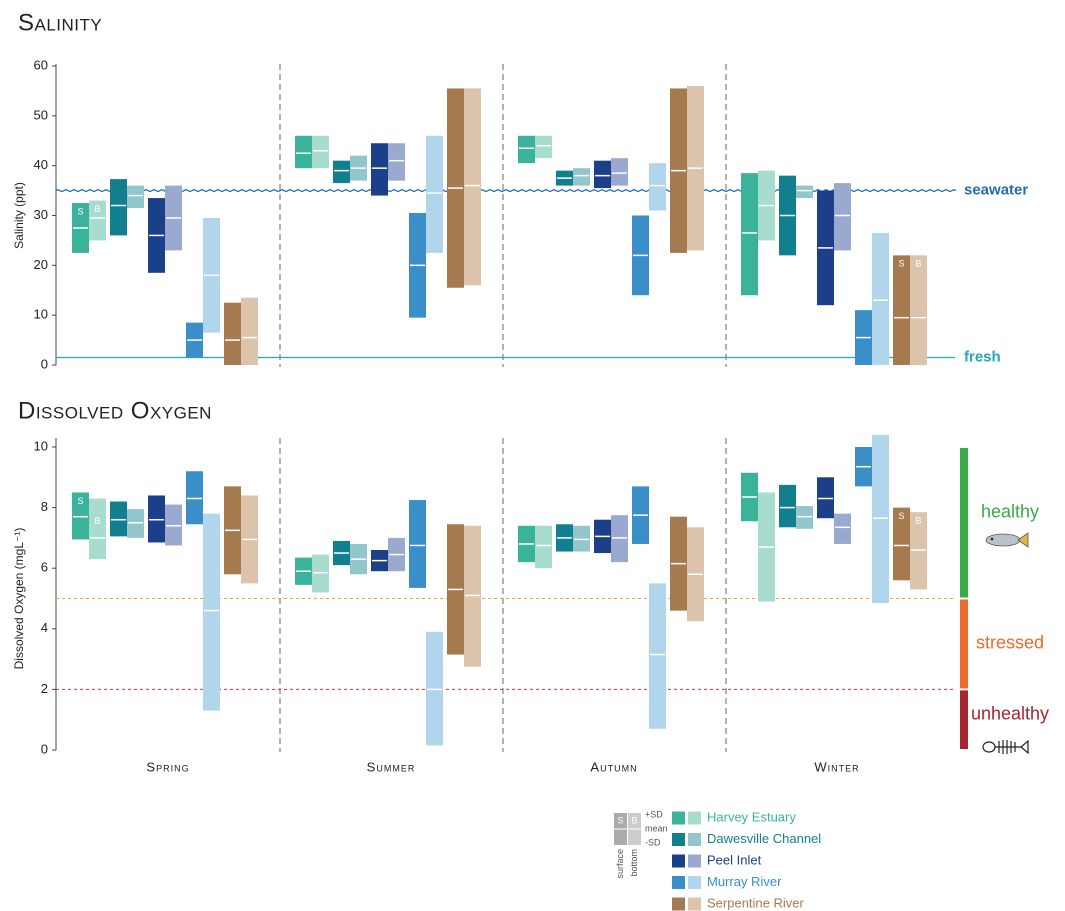 This screenshot has width=1065, height=911. What do you see at coordinates (41, 264) in the screenshot?
I see `y-tick-label: 20` at bounding box center [41, 264].